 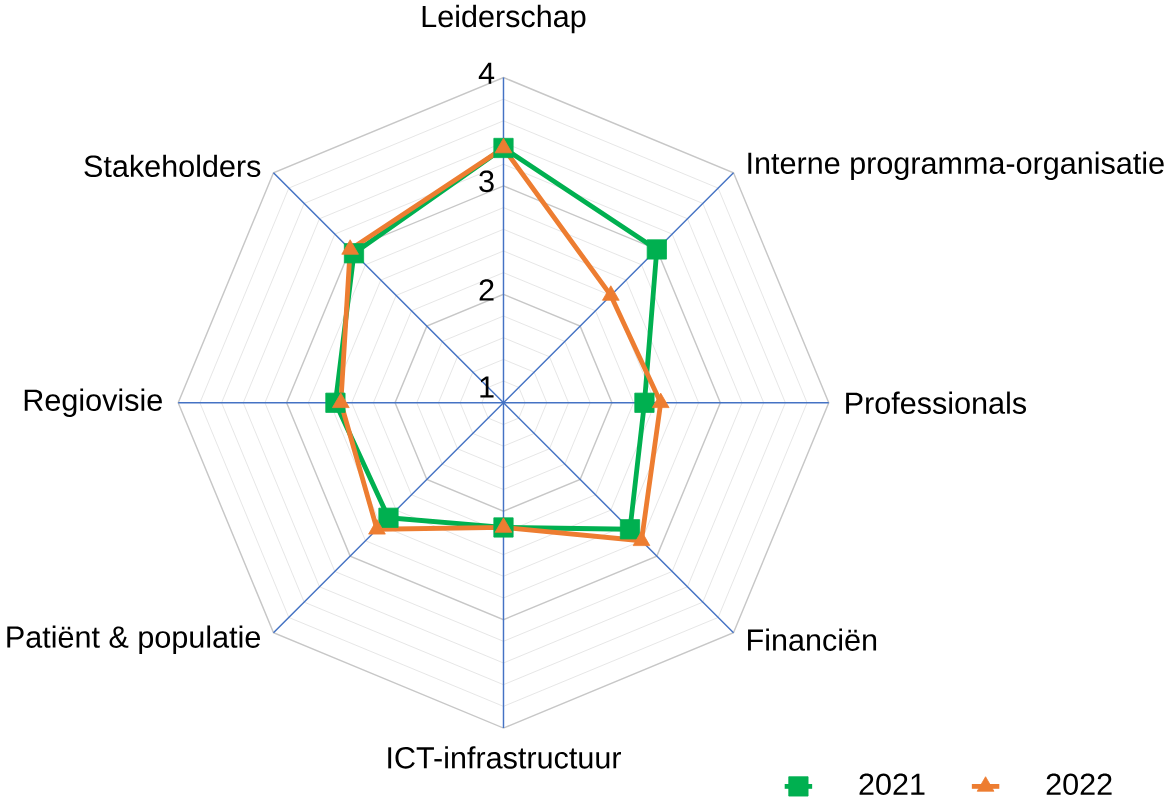 What do you see at coordinates (956, 165) in the screenshot?
I see `spoke-label: Interne programma-organisatie` at bounding box center [956, 165].